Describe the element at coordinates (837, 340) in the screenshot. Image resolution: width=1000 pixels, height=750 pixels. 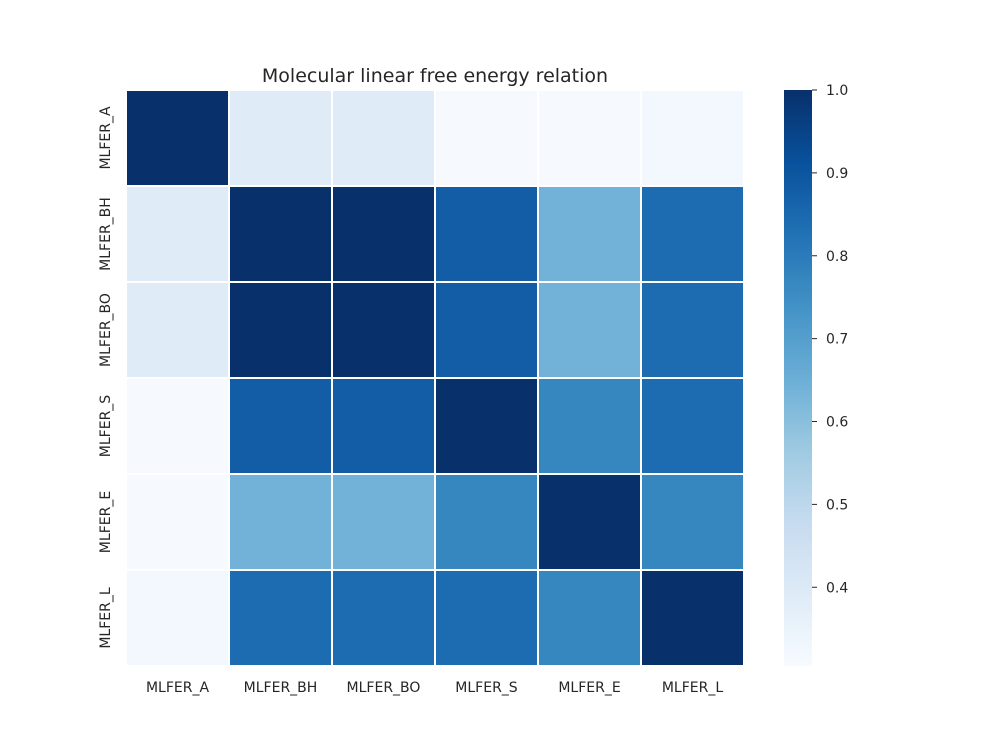
I see `colorbar-tick-label: 0.7` at that location.